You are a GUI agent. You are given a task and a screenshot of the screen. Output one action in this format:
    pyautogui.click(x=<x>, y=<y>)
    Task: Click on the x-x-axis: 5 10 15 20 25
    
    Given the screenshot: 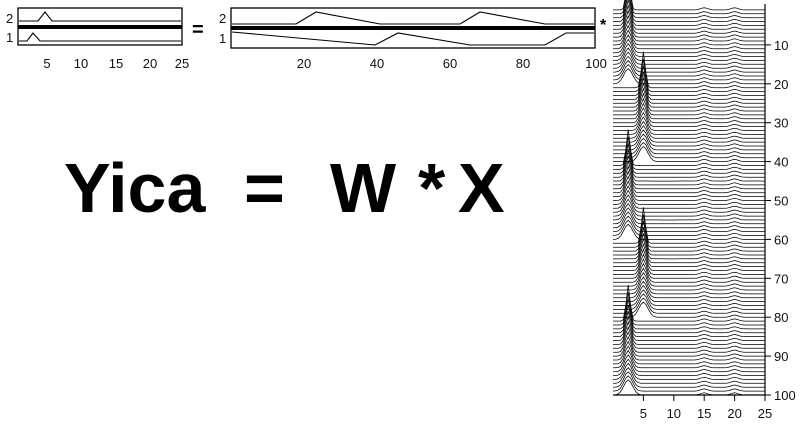 What is the action you would take?
    pyautogui.click(x=706, y=408)
    